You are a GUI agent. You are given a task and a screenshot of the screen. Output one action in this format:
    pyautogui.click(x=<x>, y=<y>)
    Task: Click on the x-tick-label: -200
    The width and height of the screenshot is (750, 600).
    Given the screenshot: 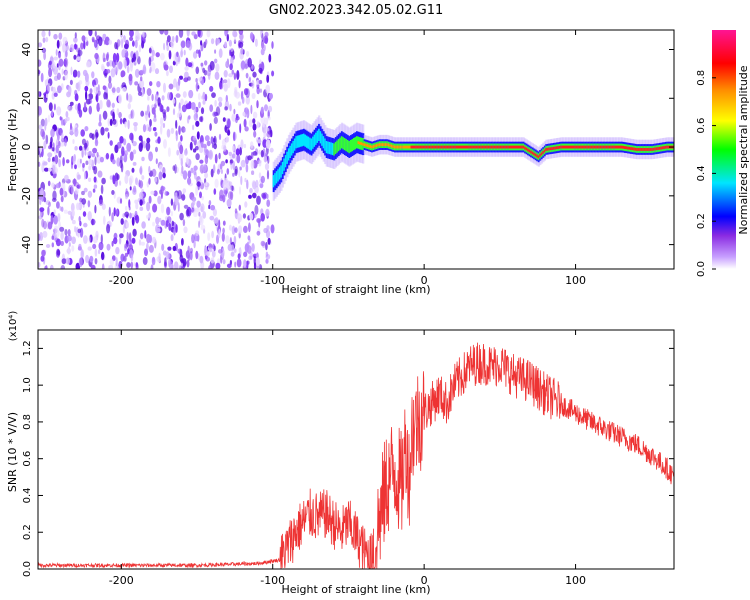 What is the action you would take?
    pyautogui.click(x=121, y=280)
    